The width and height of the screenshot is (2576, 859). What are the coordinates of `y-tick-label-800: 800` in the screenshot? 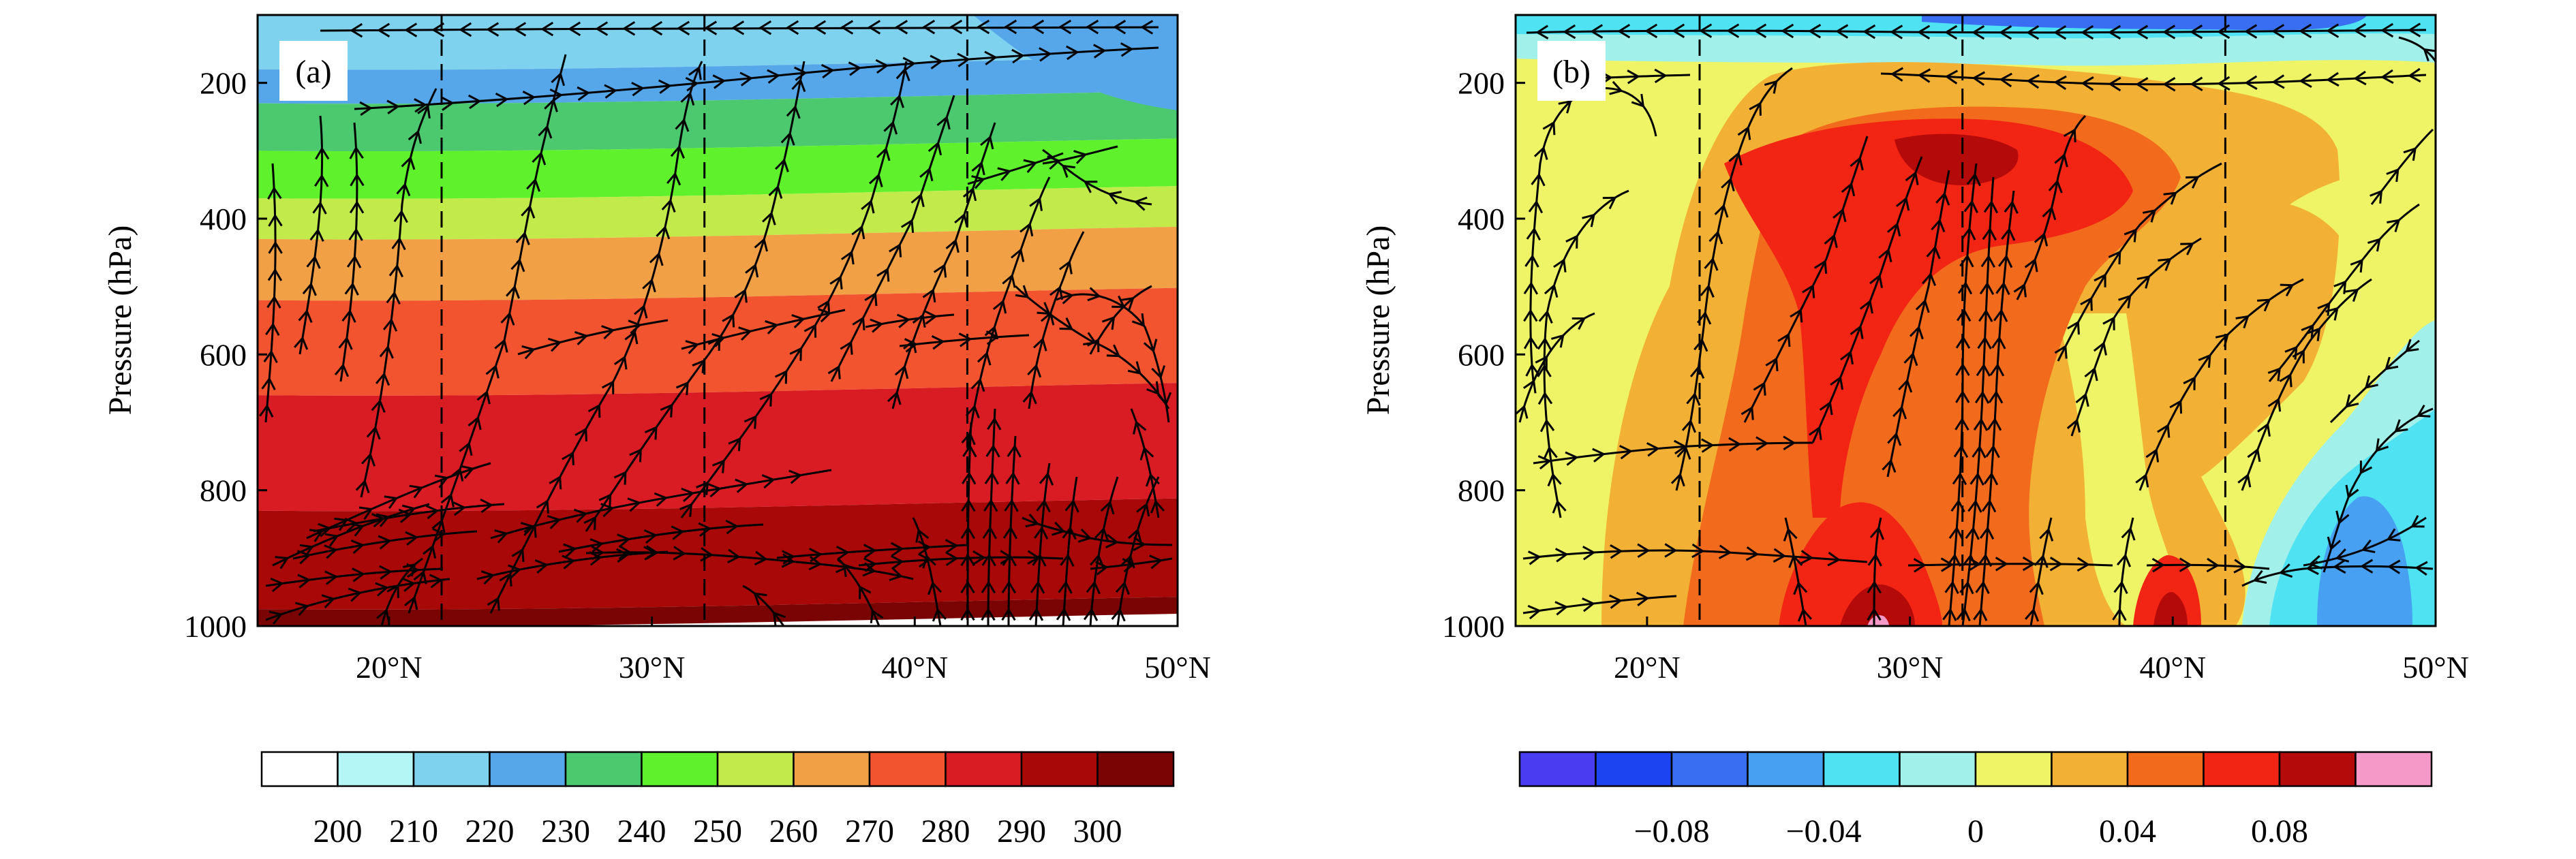 It's located at (223, 490).